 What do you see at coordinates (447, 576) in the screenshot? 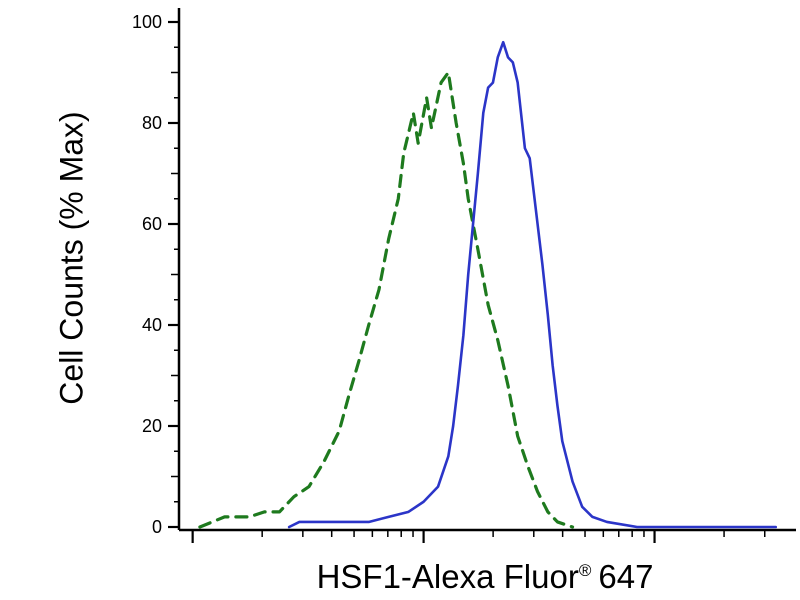
I see `x-axis-label-main: HSF1-Alexa Fluor` at bounding box center [447, 576].